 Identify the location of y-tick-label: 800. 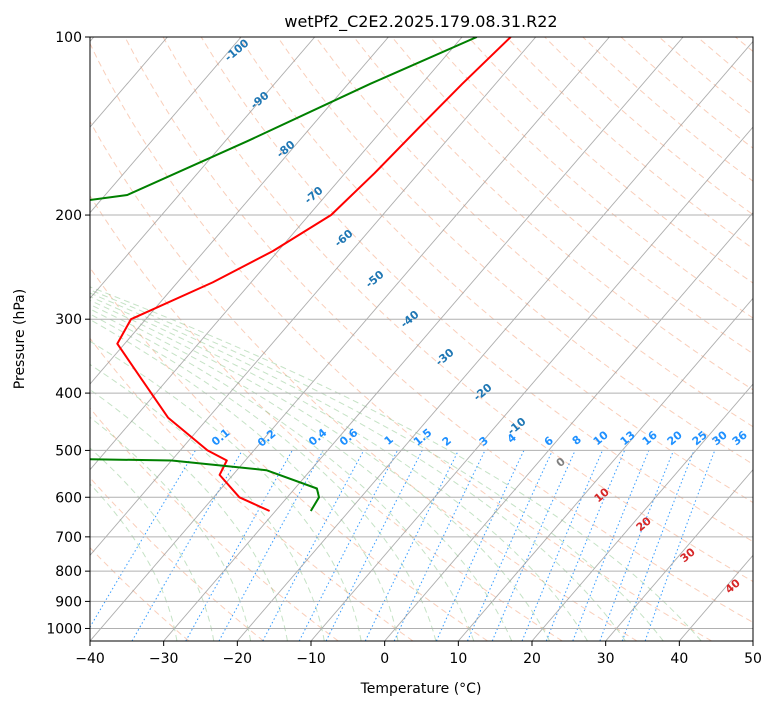
(68, 572).